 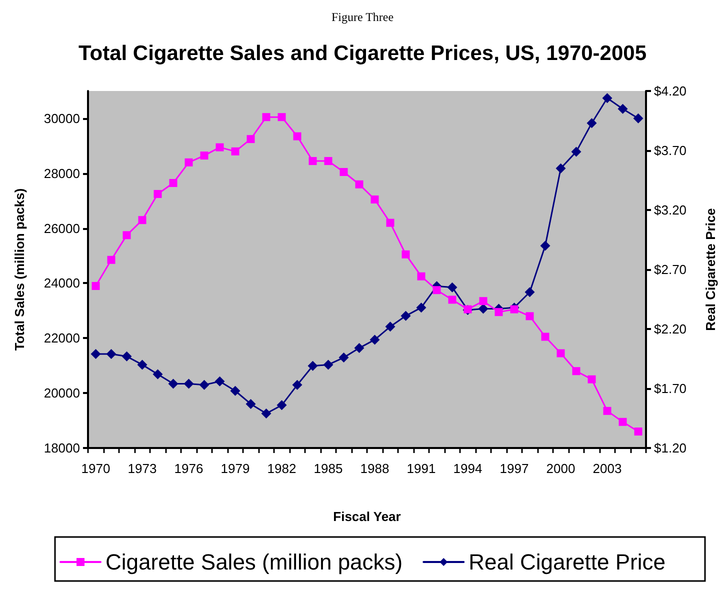 What do you see at coordinates (95, 468) in the screenshot?
I see `x-tick-label: 1970` at bounding box center [95, 468].